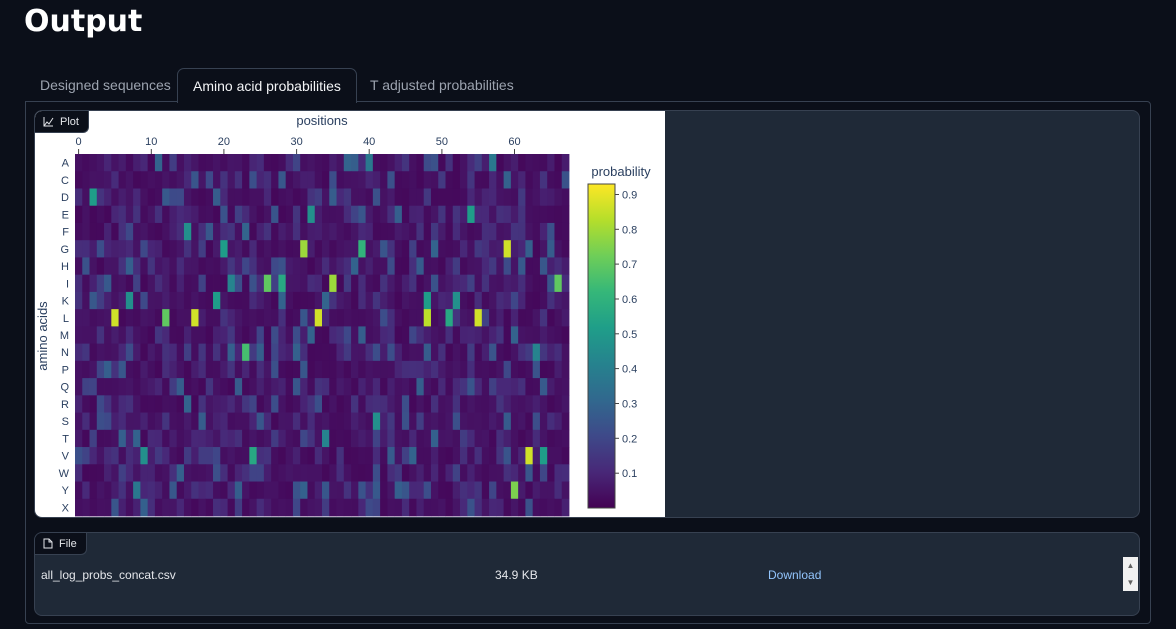  What do you see at coordinates (1130, 565) in the screenshot?
I see `scroll-up-arrow-icon: ▲` at bounding box center [1130, 565].